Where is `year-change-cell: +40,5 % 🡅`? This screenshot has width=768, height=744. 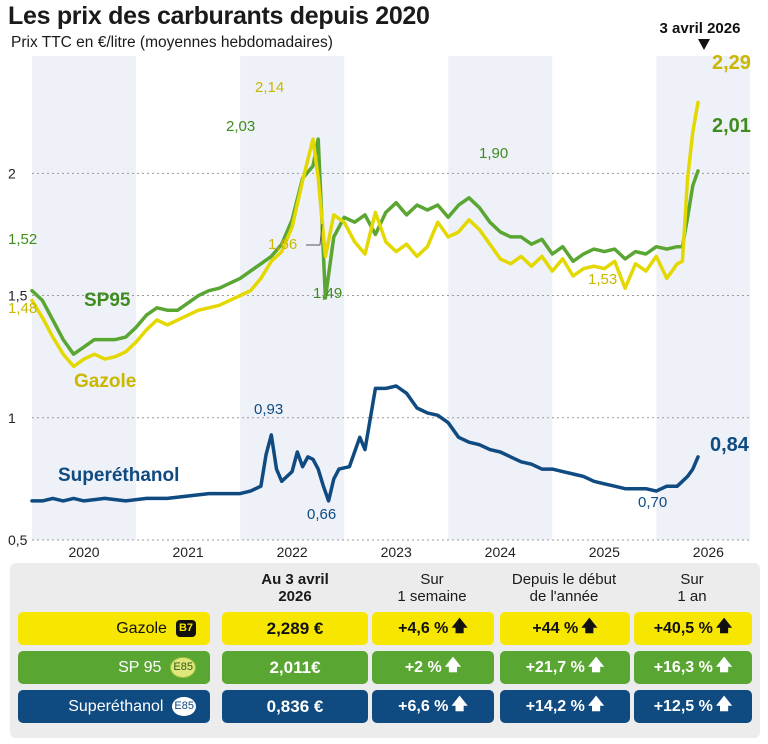 year-change-cell: +40,5 % 🡅 is located at coordinates (693, 628).